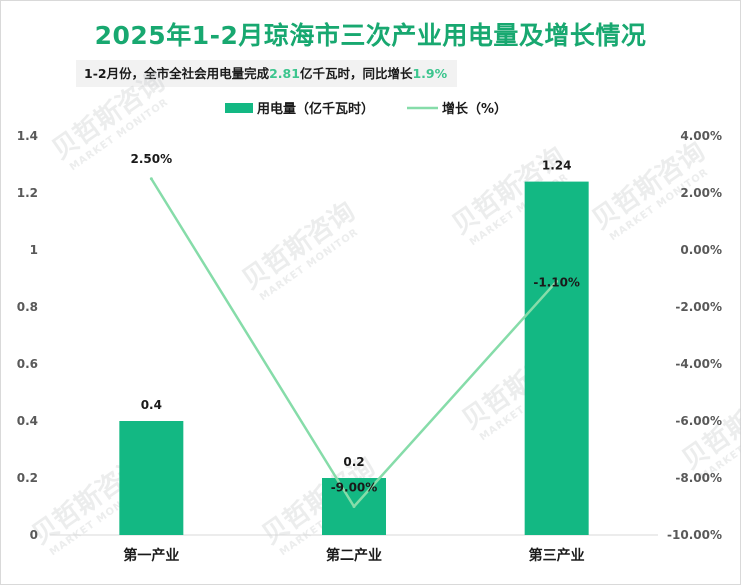  I want to click on bar-data-label: 0.2, so click(353, 462).